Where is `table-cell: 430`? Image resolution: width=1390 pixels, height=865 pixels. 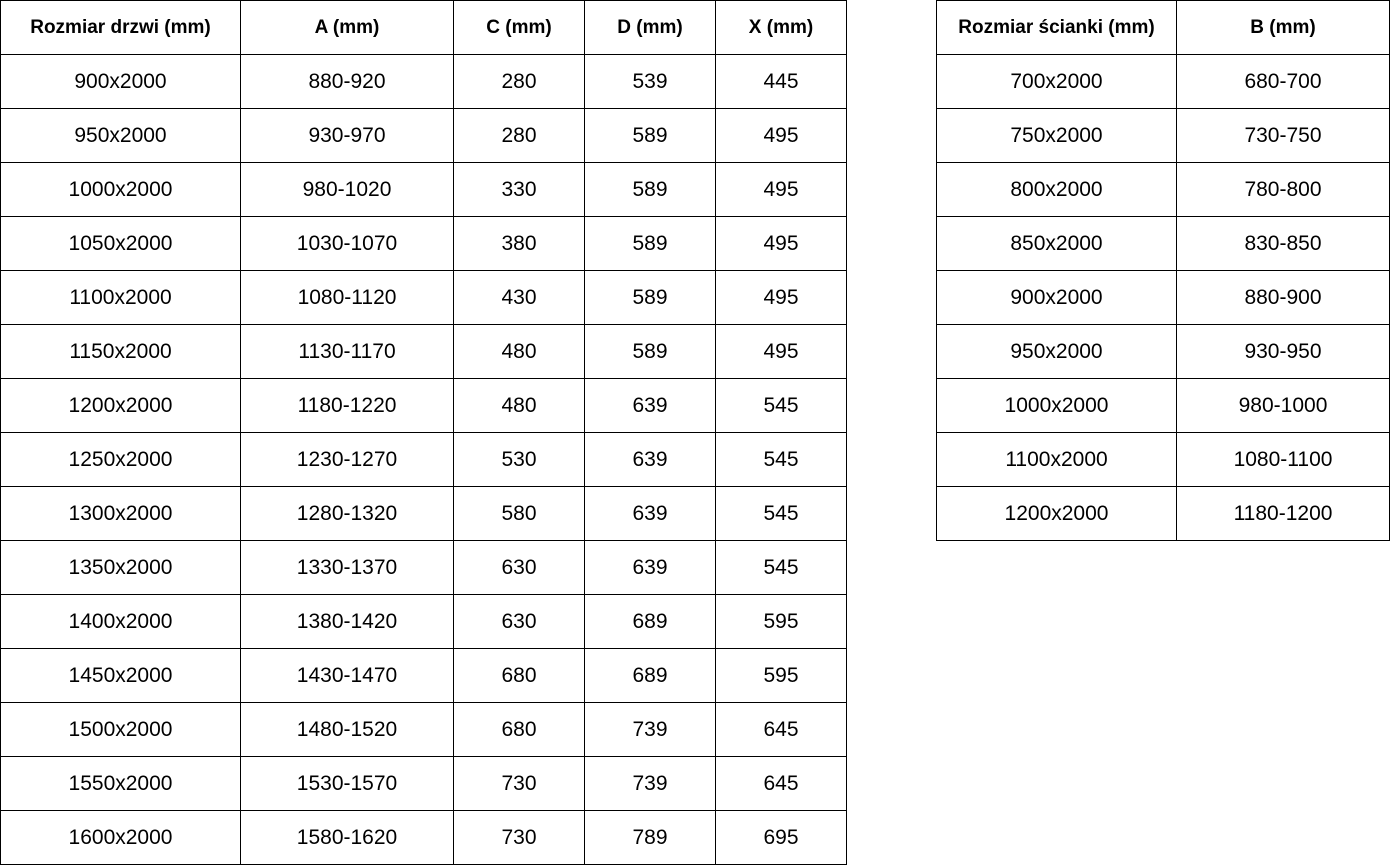
table-cell: 430 is located at coordinates (519, 297).